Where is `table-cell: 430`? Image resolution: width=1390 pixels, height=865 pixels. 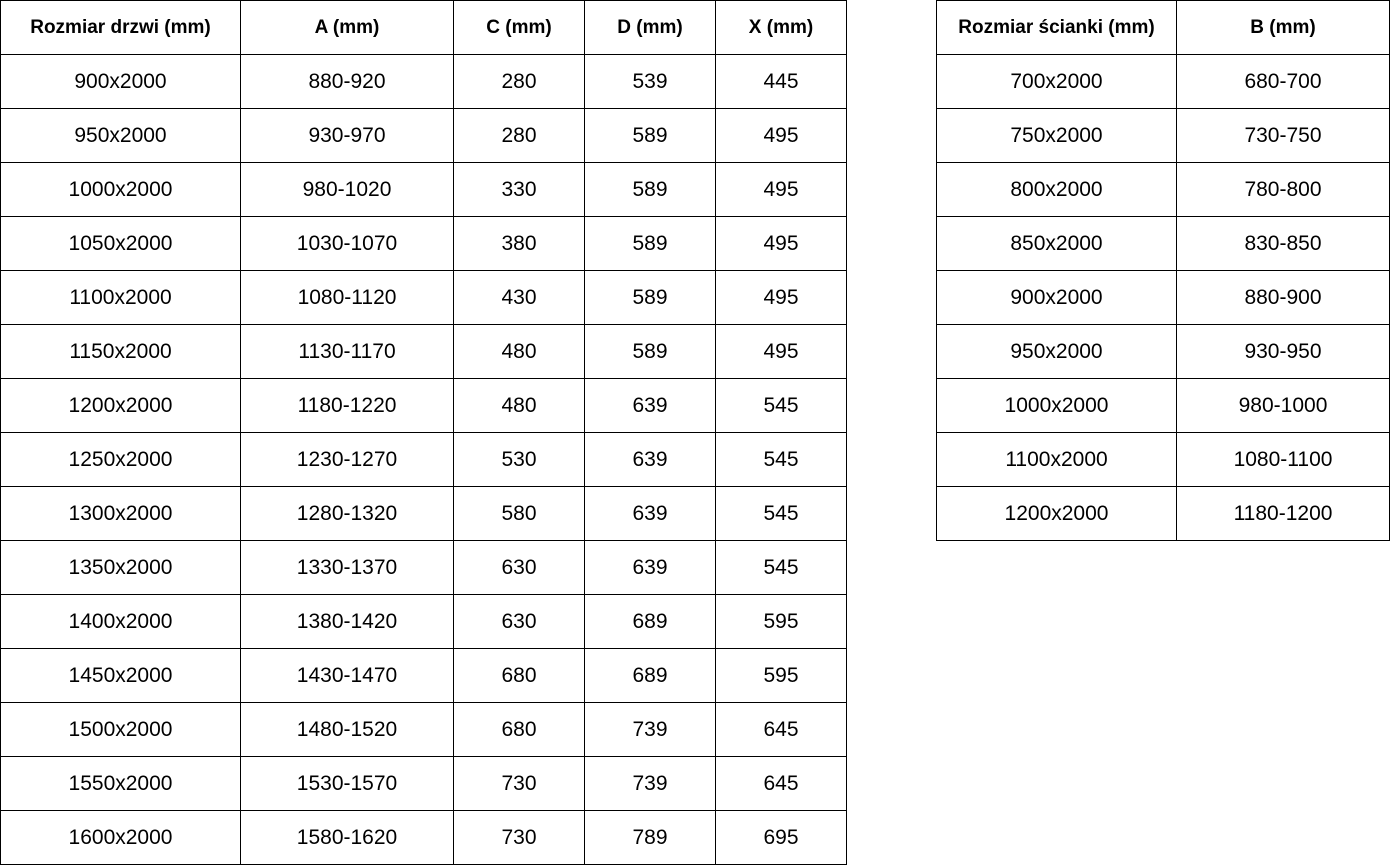
table-cell: 430 is located at coordinates (519, 297).